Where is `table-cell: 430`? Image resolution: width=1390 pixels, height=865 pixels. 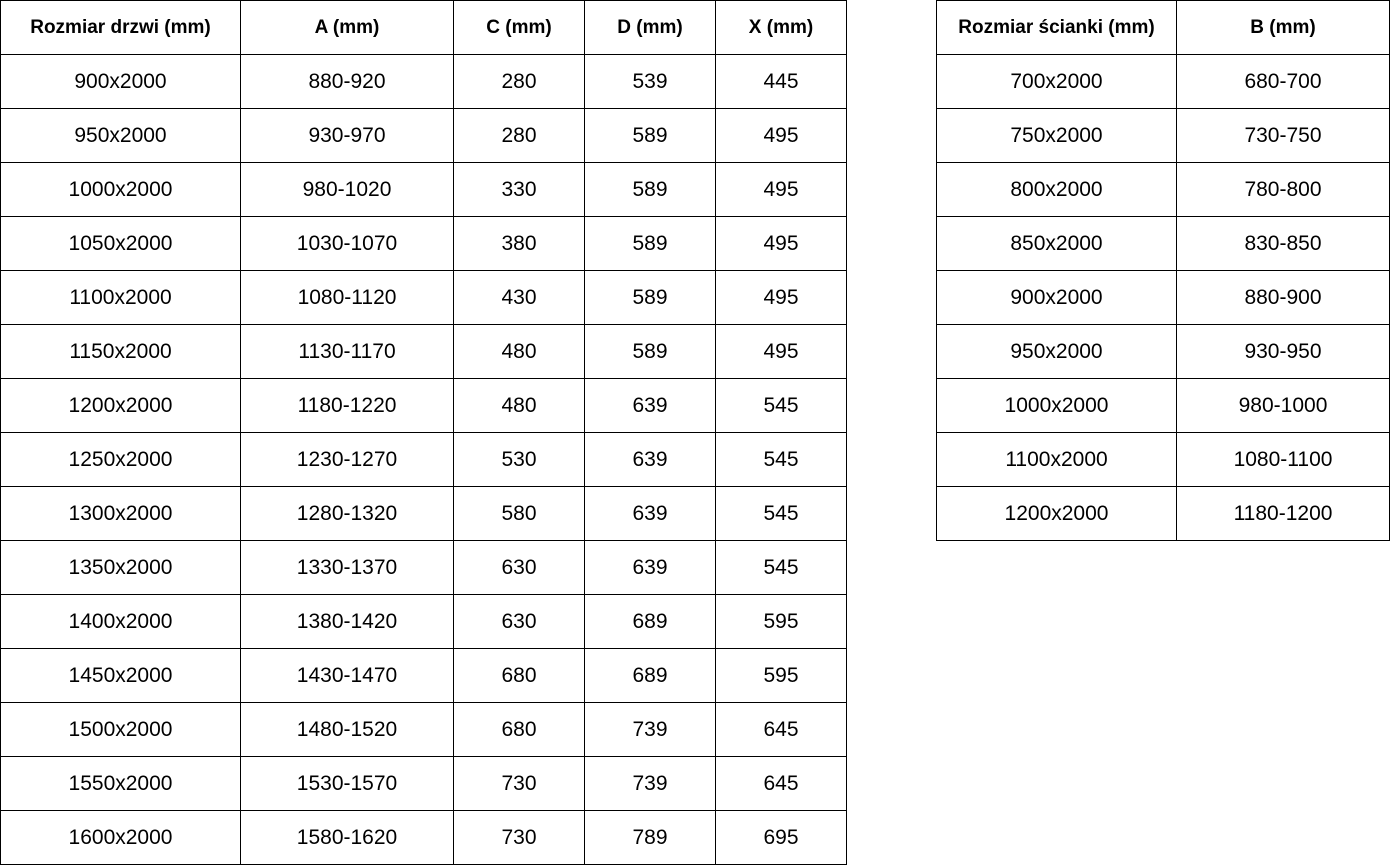
table-cell: 430 is located at coordinates (519, 297).